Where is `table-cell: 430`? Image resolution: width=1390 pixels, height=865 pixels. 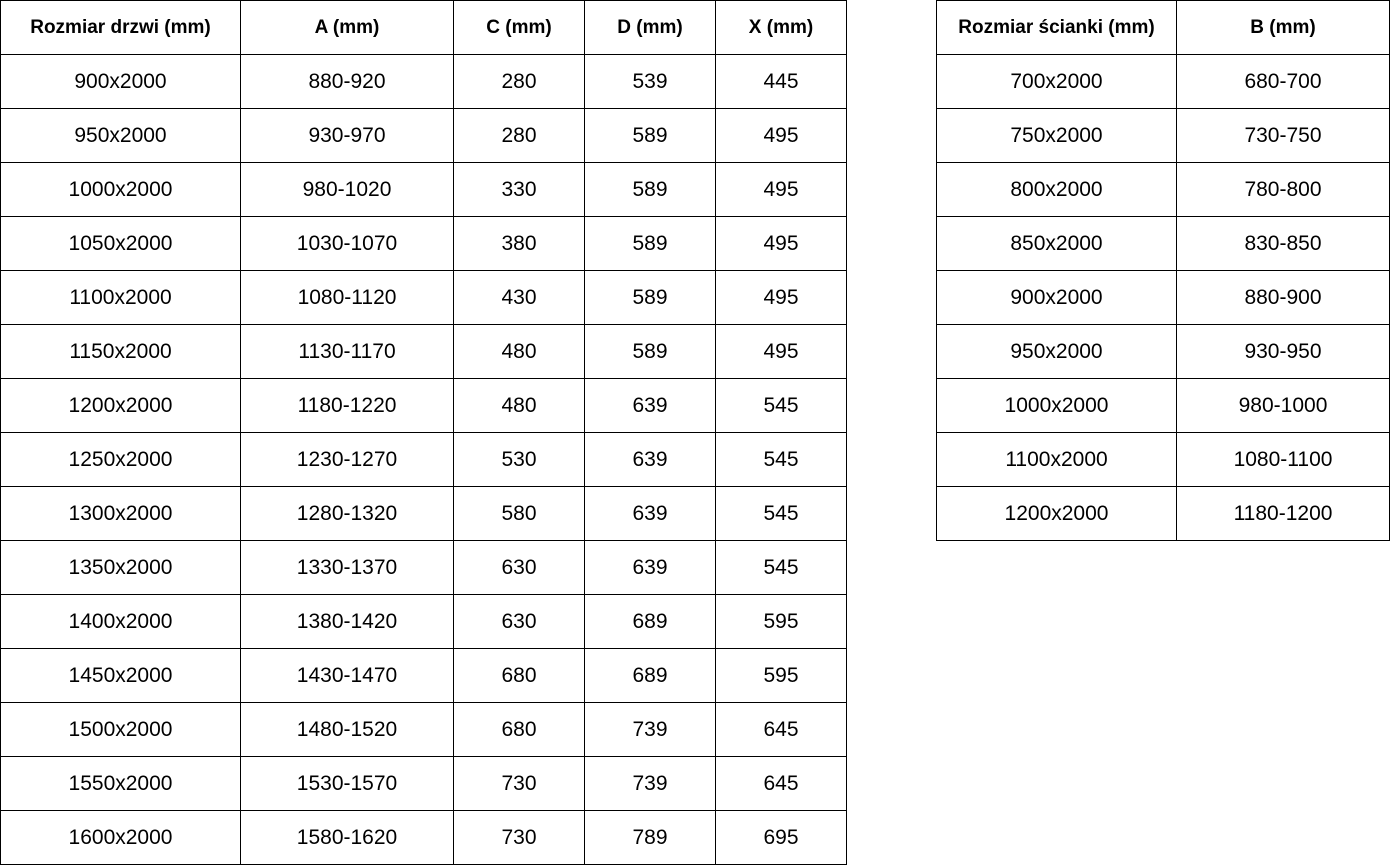
table-cell: 430 is located at coordinates (519, 297).